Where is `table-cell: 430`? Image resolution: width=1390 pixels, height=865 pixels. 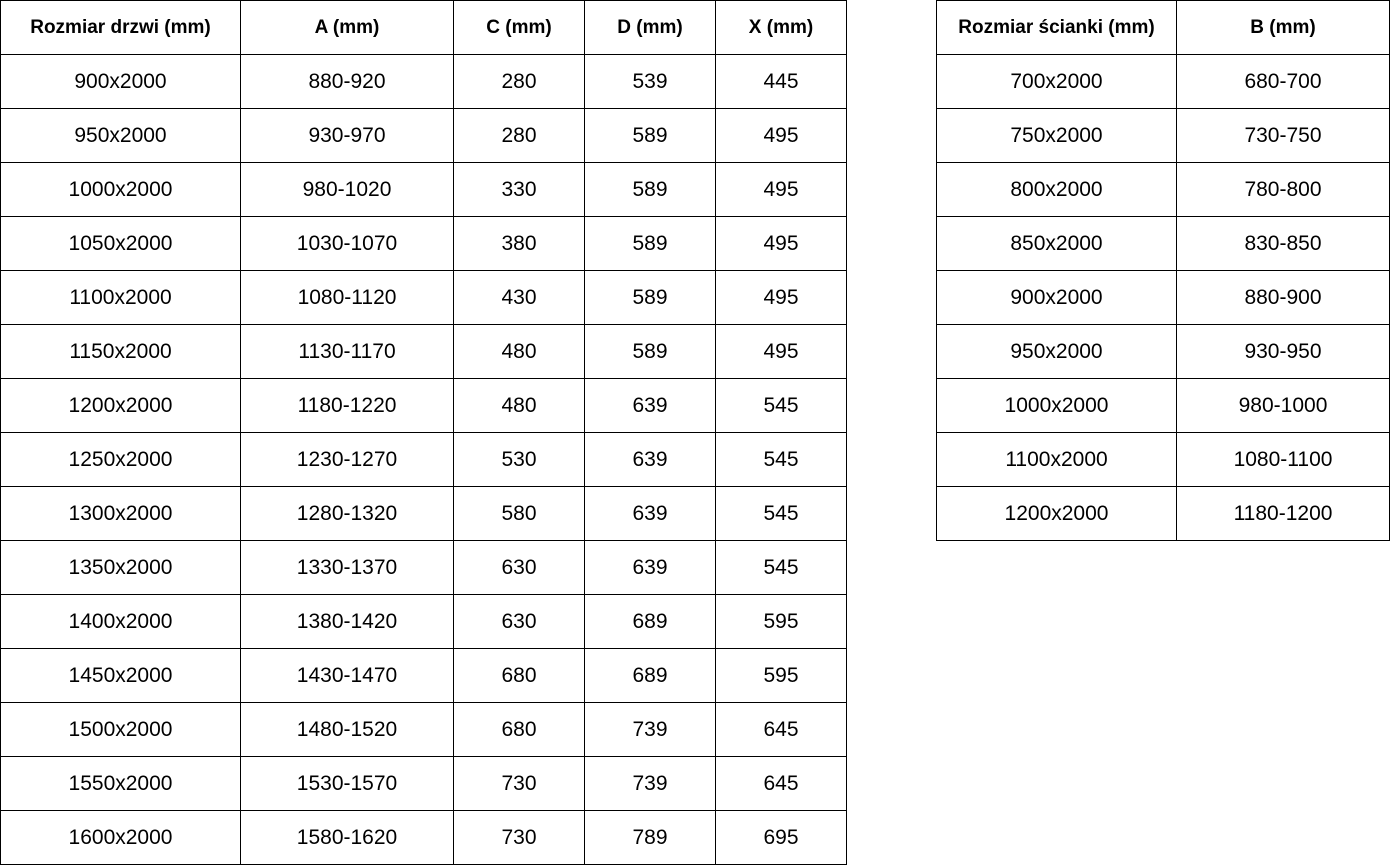
table-cell: 430 is located at coordinates (519, 297).